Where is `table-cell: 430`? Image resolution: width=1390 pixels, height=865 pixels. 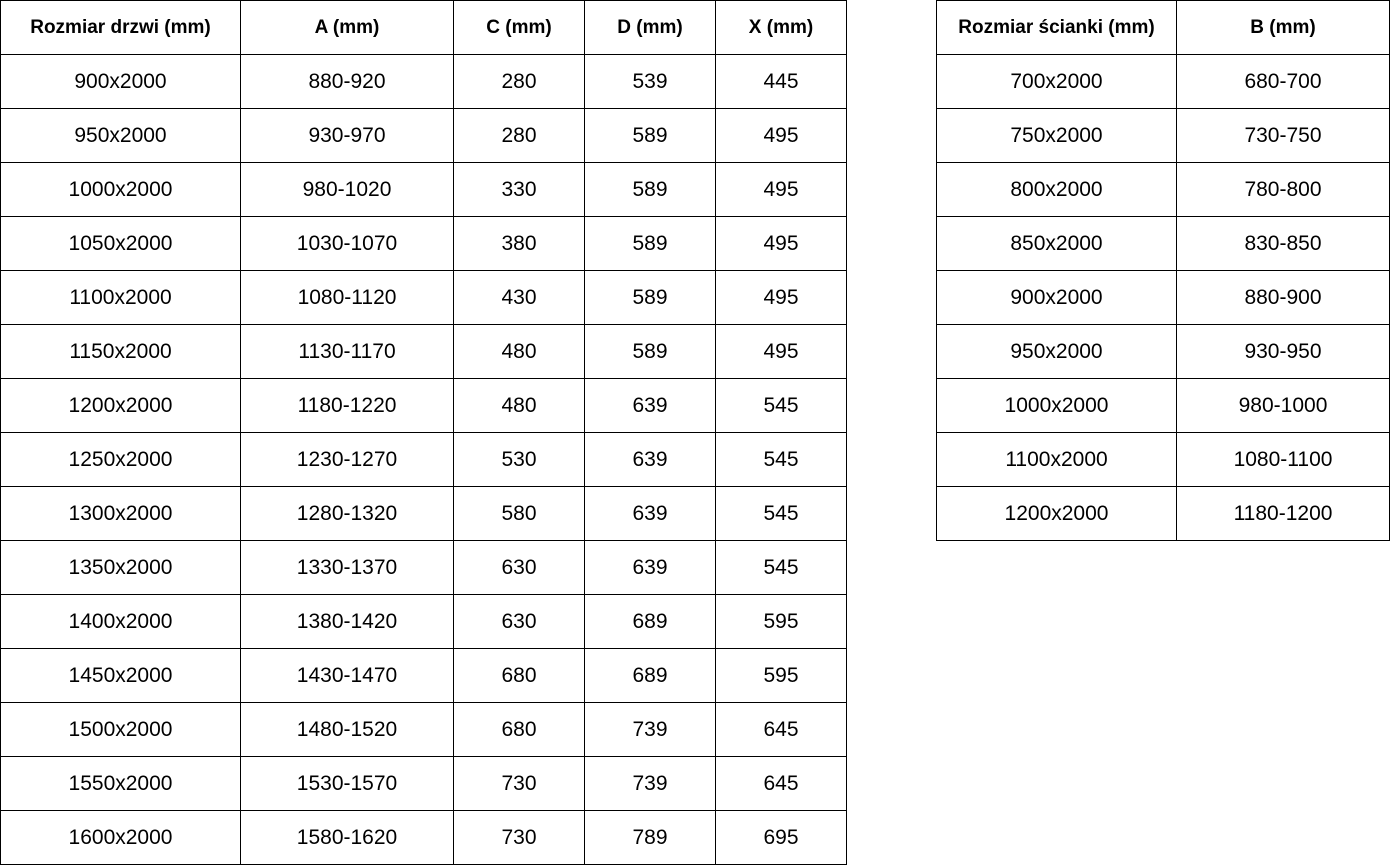
table-cell: 430 is located at coordinates (519, 297).